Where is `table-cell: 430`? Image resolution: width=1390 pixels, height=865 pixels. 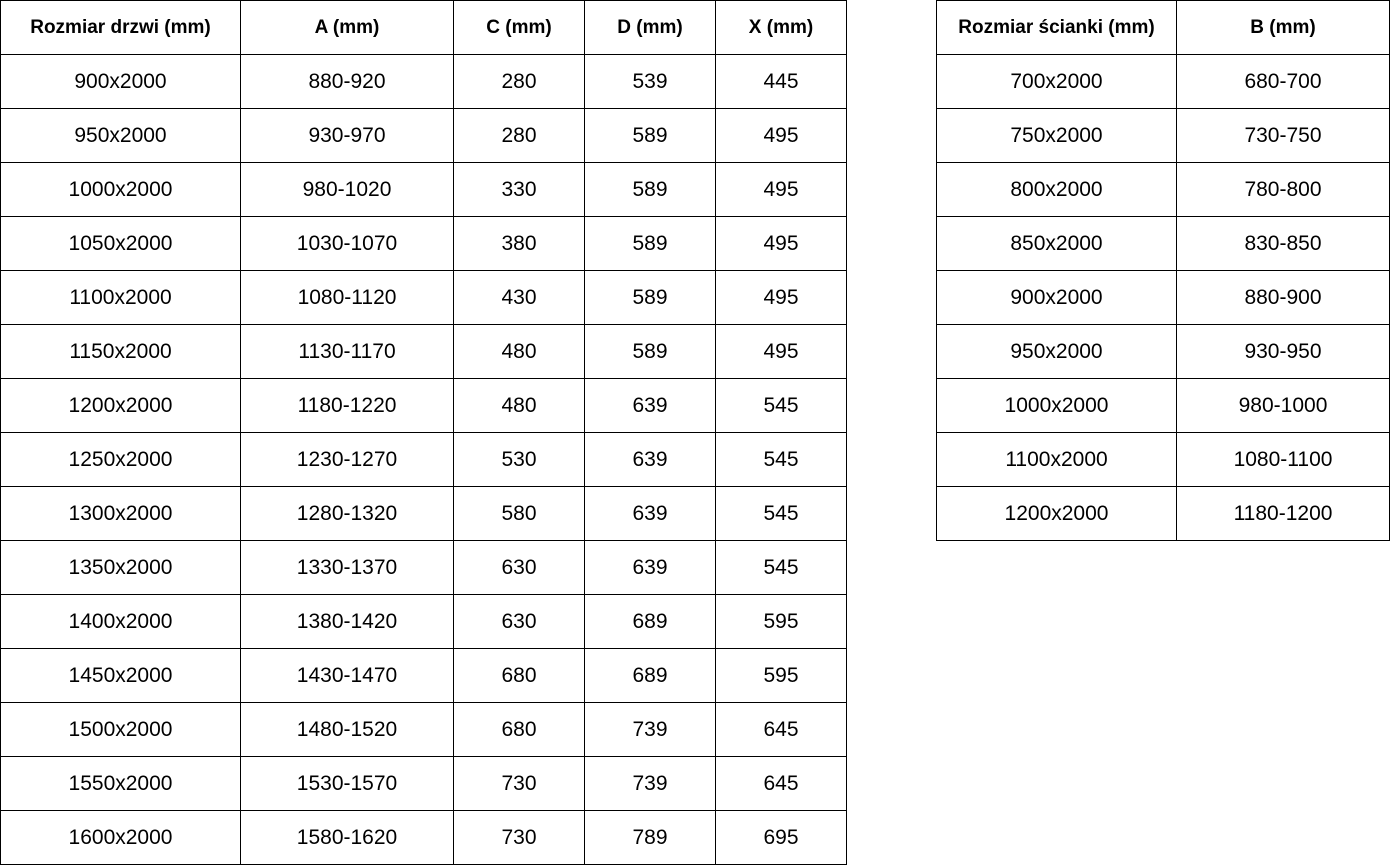
table-cell: 430 is located at coordinates (519, 297).